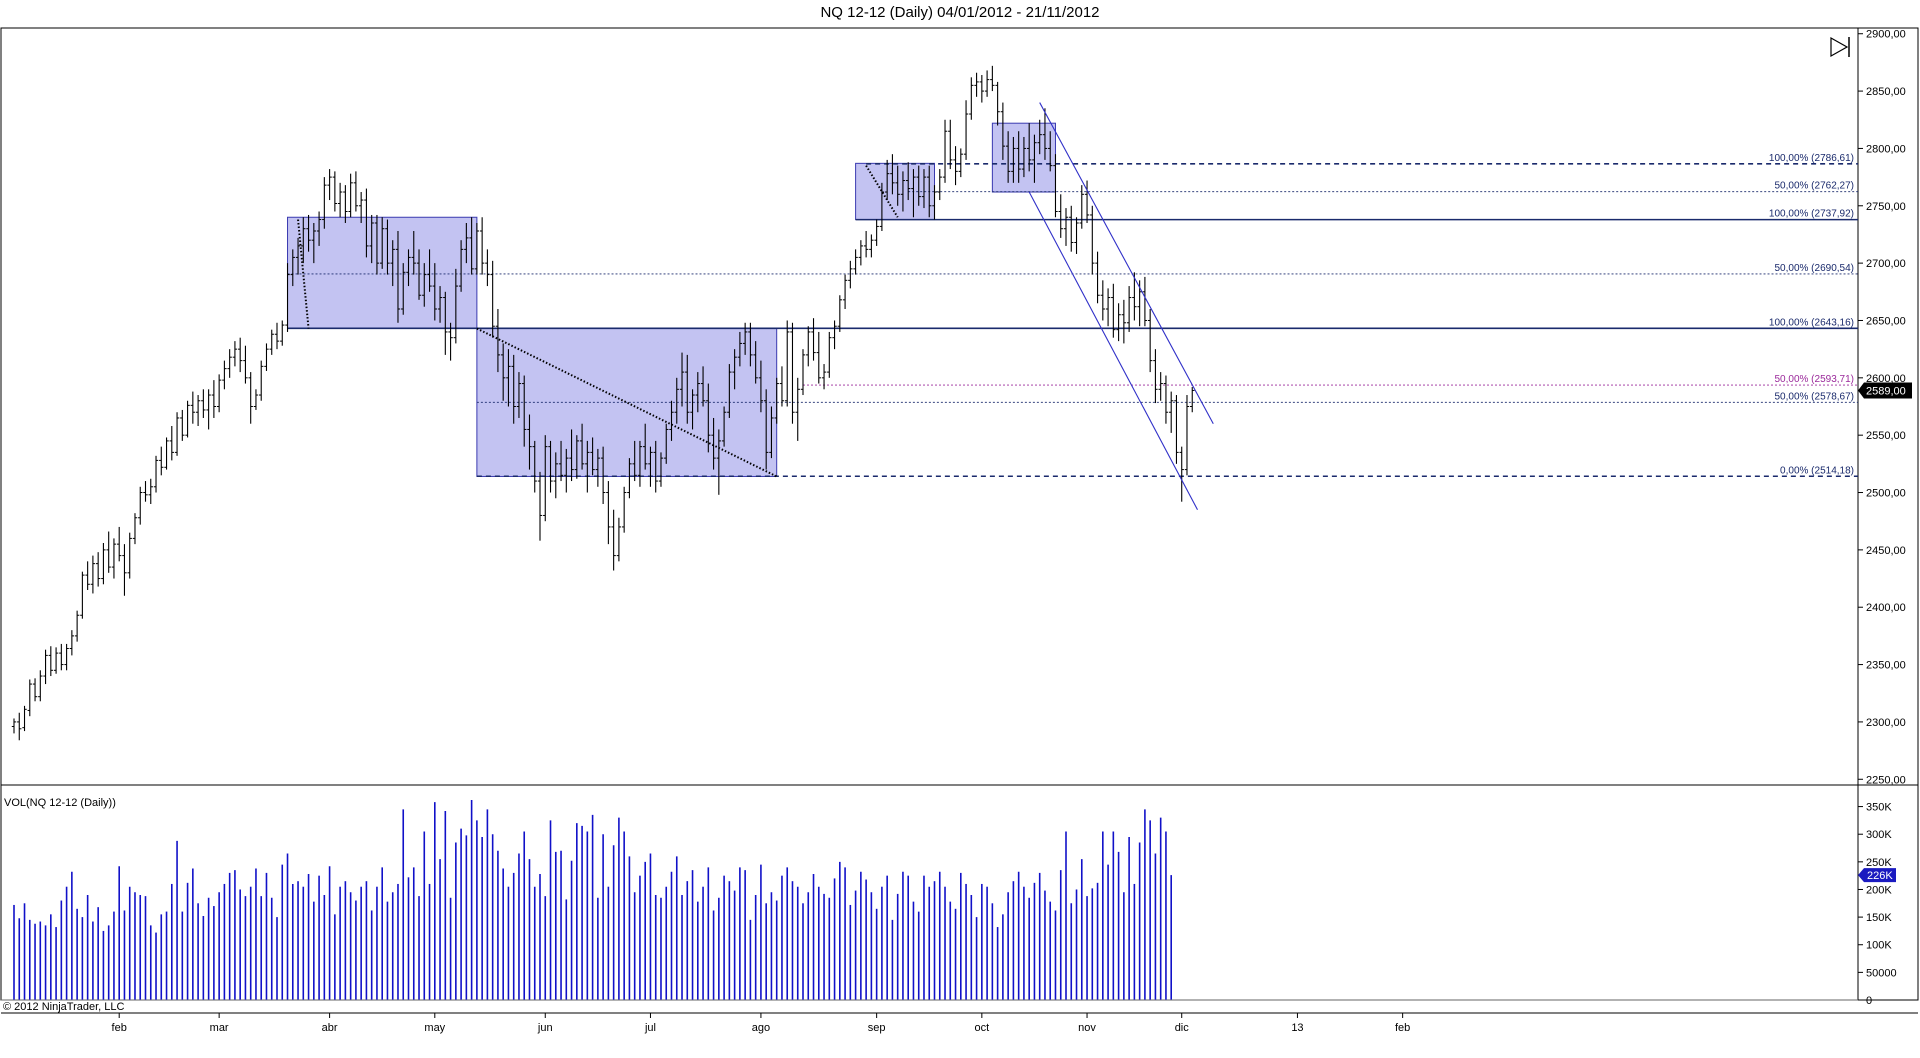  What do you see at coordinates (1087, 1028) in the screenshot?
I see `date-tick-label: nov` at bounding box center [1087, 1028].